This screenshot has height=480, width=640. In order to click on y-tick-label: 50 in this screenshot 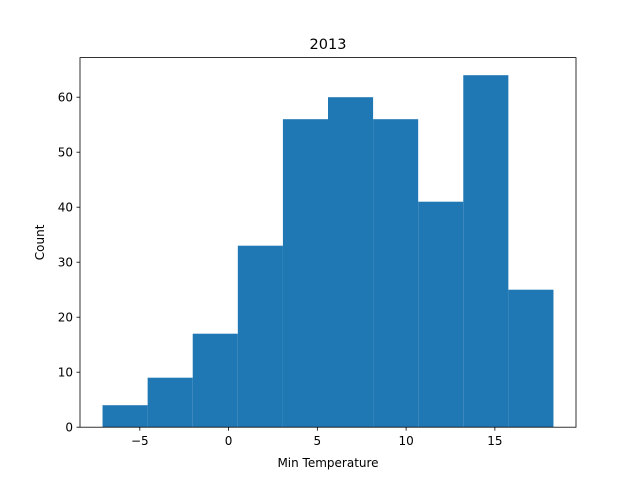, I will do `click(65, 152)`.